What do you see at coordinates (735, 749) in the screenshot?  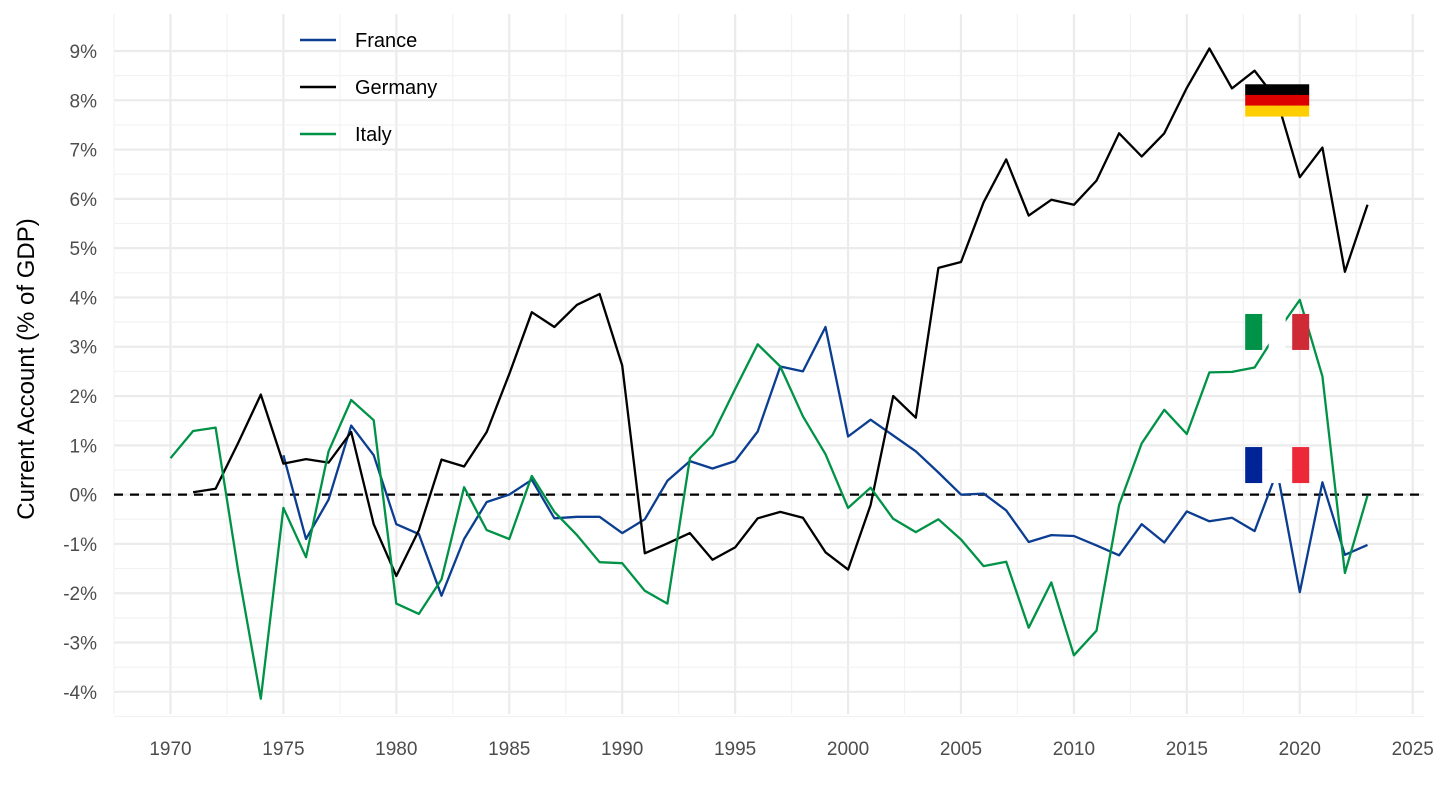 I see `x-tick-label: 1995` at bounding box center [735, 749].